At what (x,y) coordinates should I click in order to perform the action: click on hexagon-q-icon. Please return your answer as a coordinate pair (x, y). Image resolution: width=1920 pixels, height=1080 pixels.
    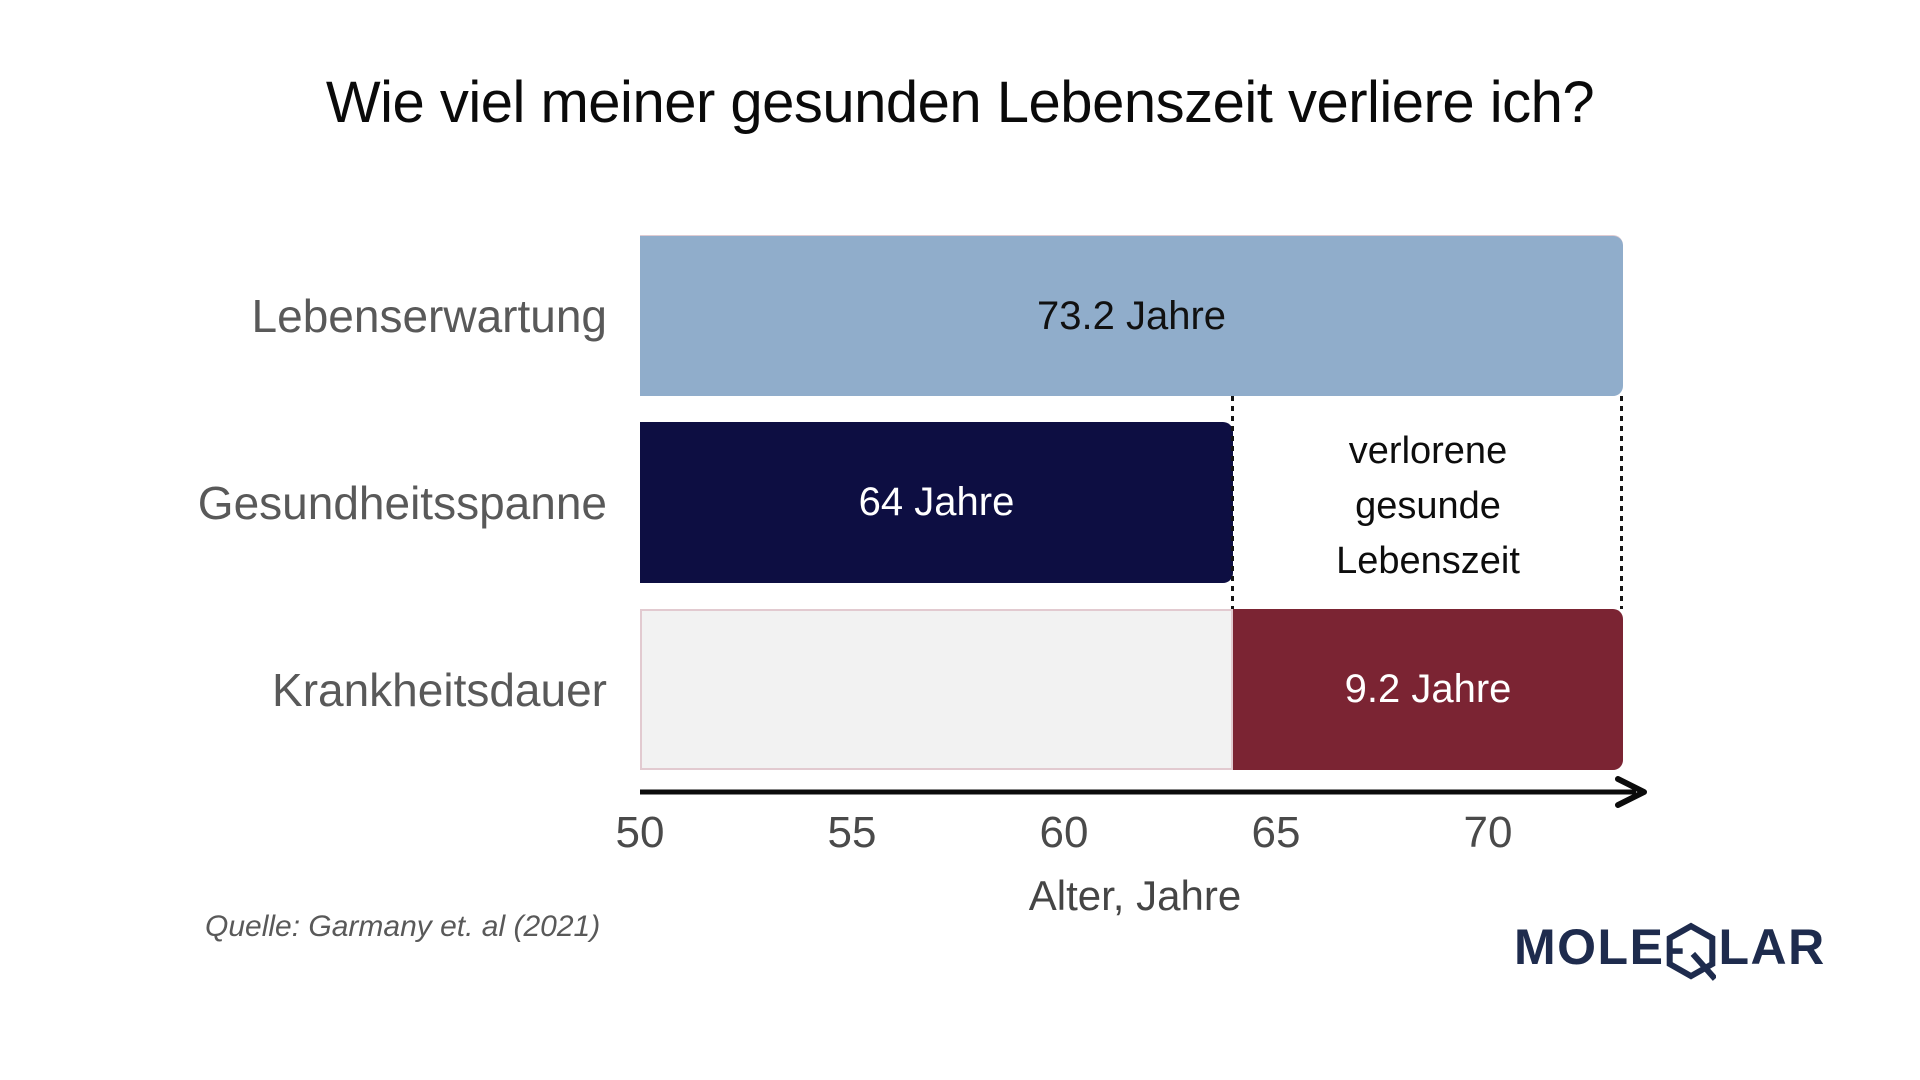
    Looking at the image, I should click on (1692, 951).